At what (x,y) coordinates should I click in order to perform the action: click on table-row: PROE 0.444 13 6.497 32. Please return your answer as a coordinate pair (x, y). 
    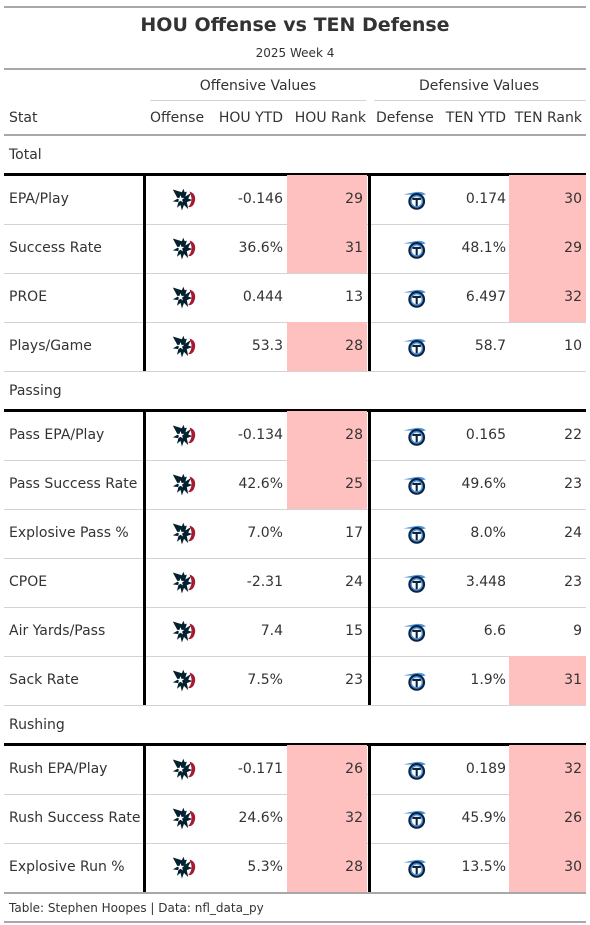
    Looking at the image, I should click on (295, 297).